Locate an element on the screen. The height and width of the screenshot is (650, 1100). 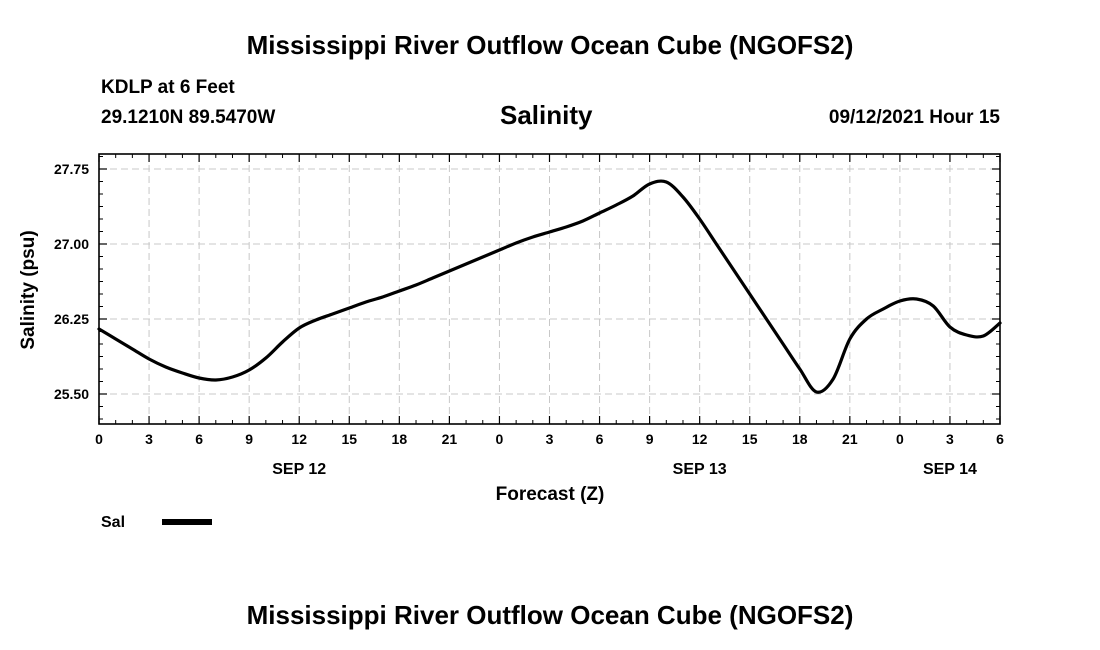
y-tick-label: 26.25 is located at coordinates (71, 319).